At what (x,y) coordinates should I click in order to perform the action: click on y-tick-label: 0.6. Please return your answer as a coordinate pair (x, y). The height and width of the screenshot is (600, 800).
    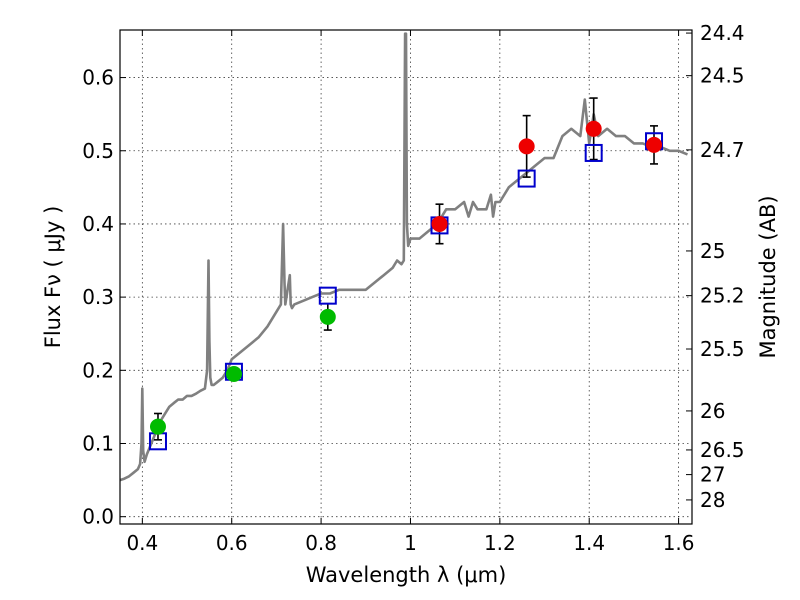
    Looking at the image, I should click on (98, 78).